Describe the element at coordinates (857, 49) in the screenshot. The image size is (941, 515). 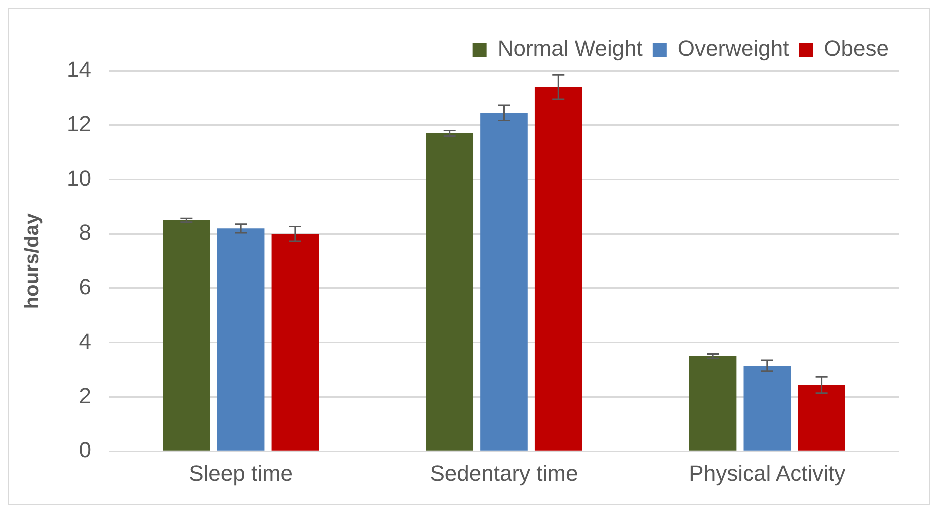
I see `legend-label: Obese` at that location.